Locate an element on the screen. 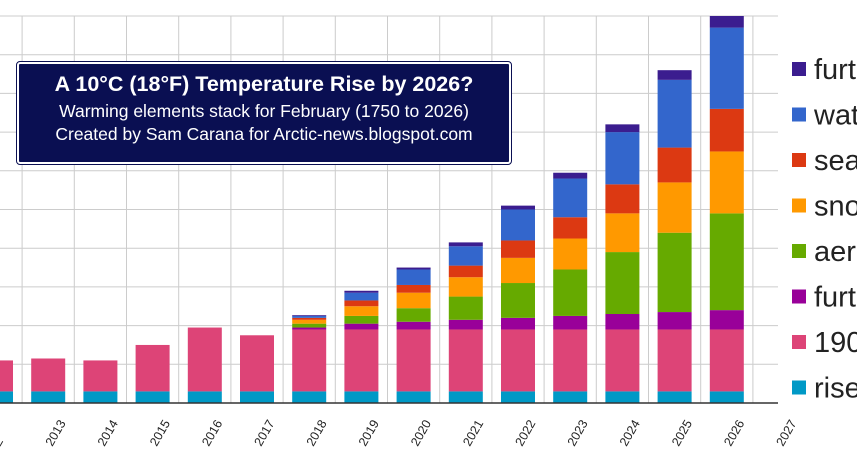  chart-legend: furt wat sea sno aer furt 190 rise is located at coordinates (824, 229).